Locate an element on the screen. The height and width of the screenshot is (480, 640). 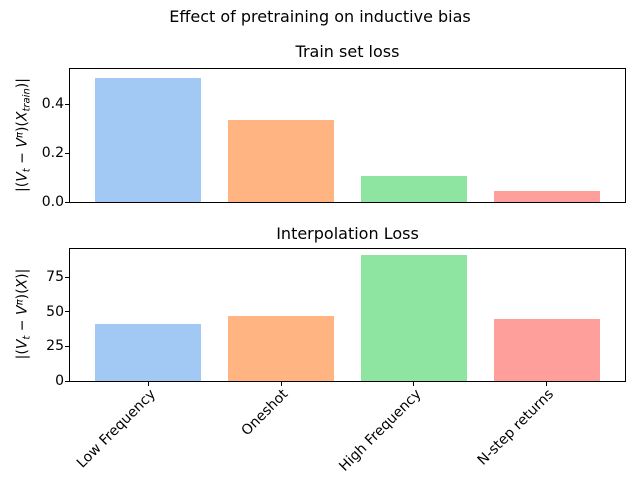
y-tick-label: 0.0 is located at coordinates (52, 202).